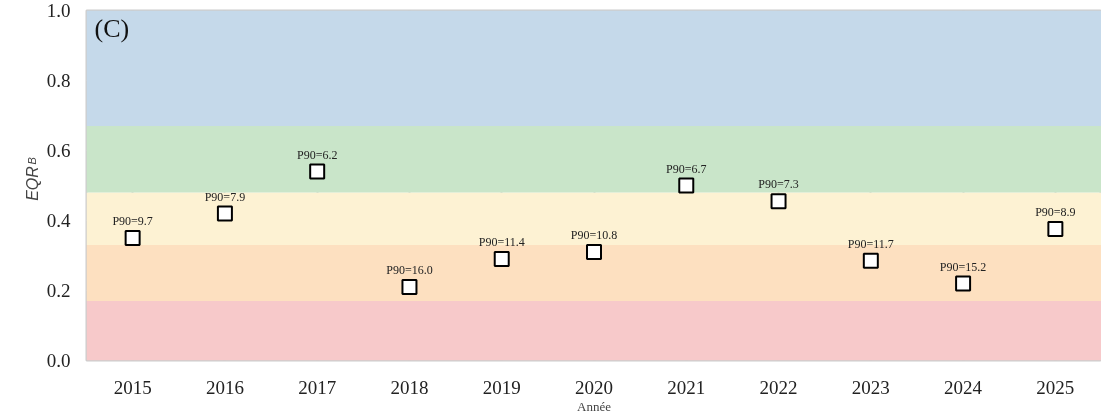 This screenshot has width=1101, height=416. Describe the element at coordinates (870, 387) in the screenshot. I see `x-tick-label: 2023` at that location.